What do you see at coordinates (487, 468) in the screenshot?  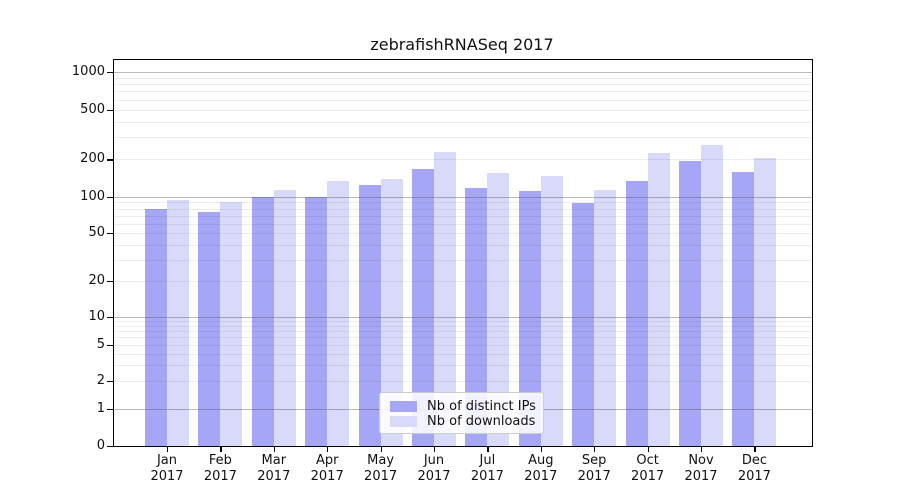 I see `x-tick-label: Jul 2017` at bounding box center [487, 468].